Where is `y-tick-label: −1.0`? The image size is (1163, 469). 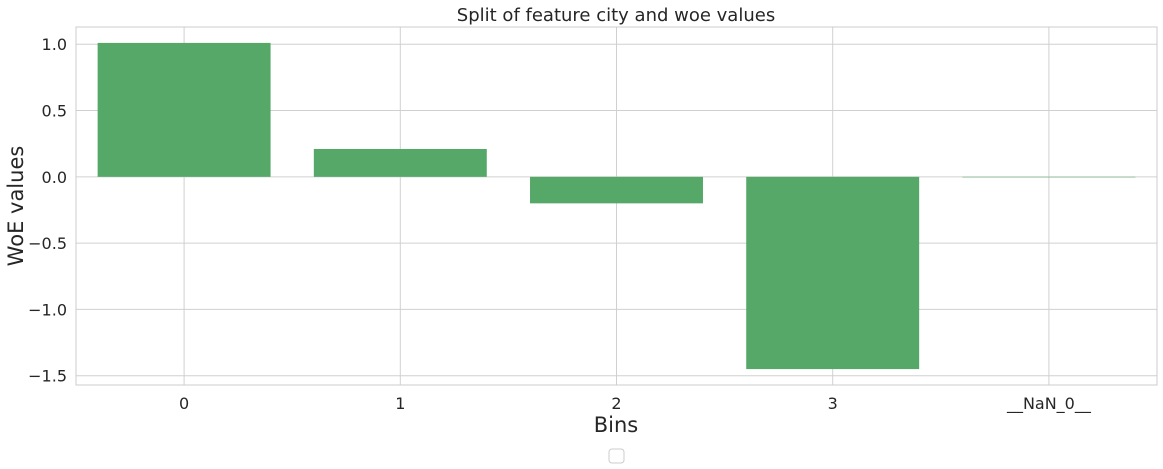 y-tick-label: −1.0 is located at coordinates (47, 309).